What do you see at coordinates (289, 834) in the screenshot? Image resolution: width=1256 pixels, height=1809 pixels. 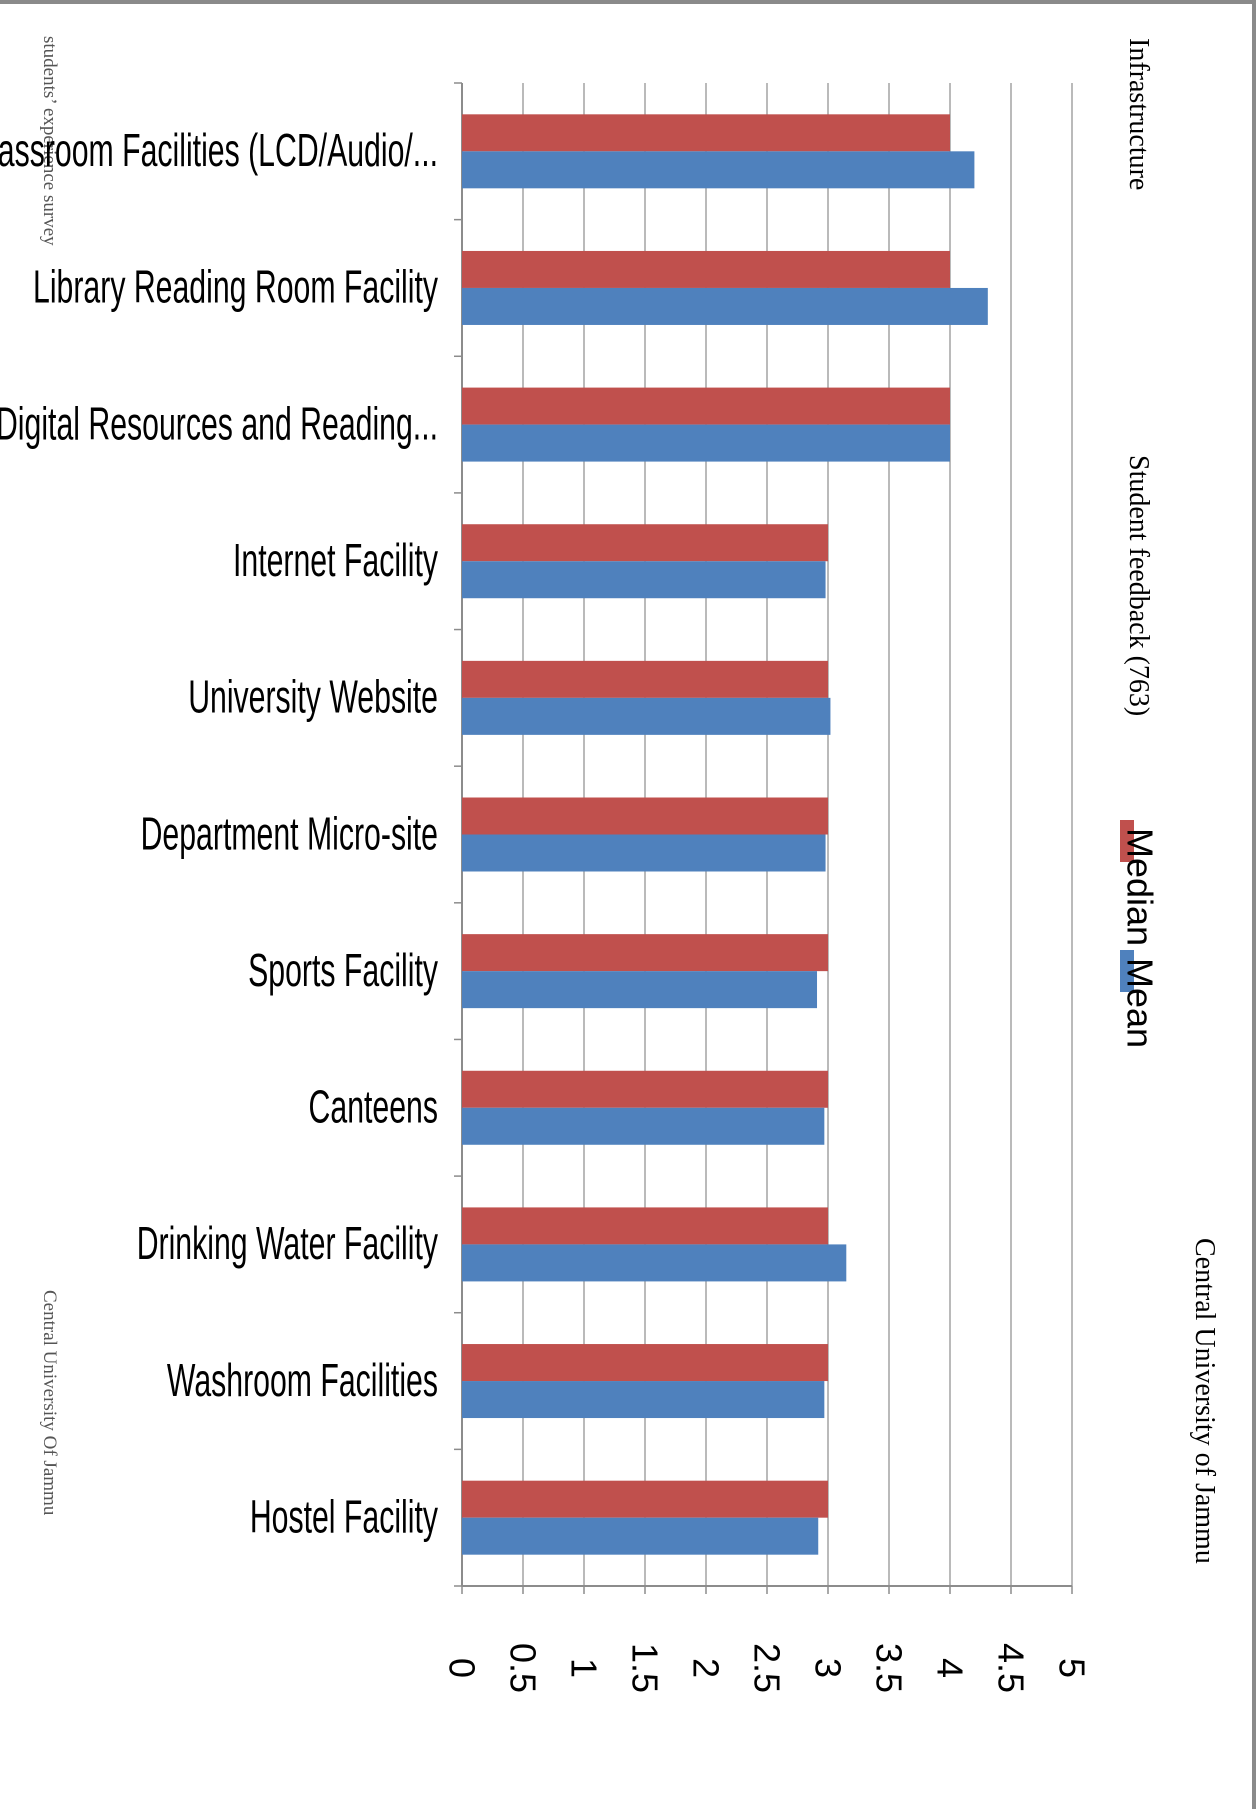 I see `category-label: Department Micro-site` at bounding box center [289, 834].